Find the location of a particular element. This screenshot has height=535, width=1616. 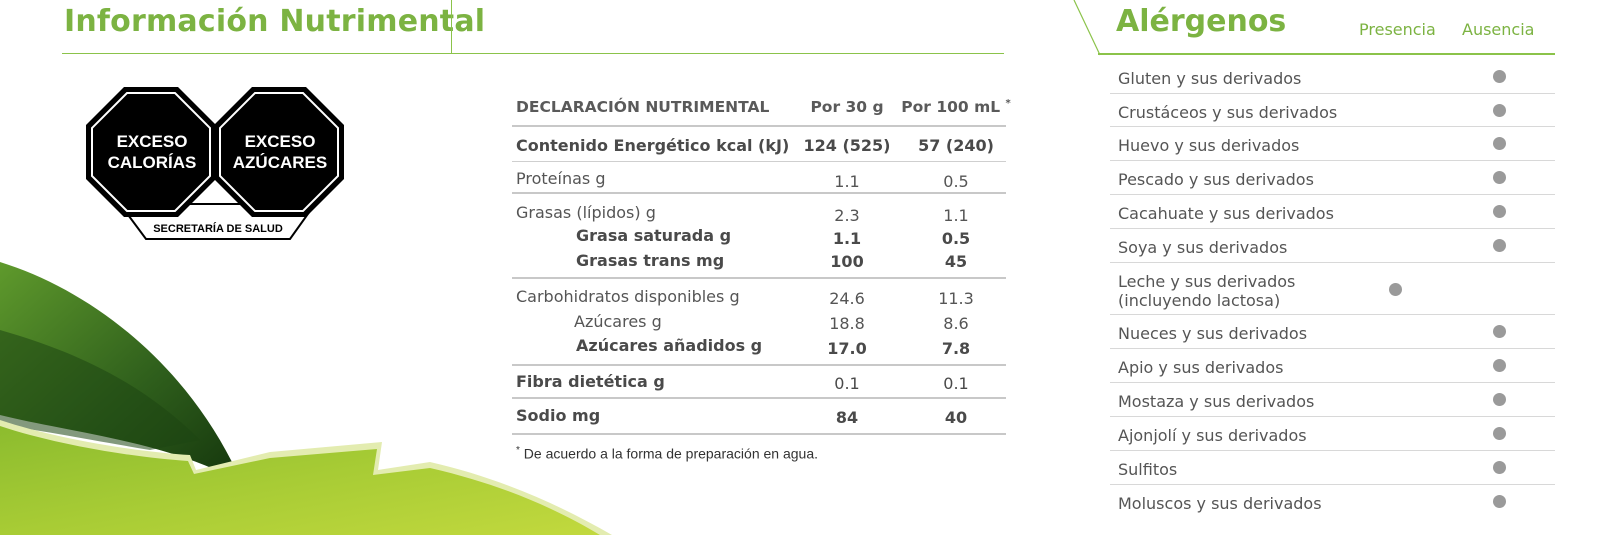

list-item: Crustáceos y sus derivados is located at coordinates (1332, 110).